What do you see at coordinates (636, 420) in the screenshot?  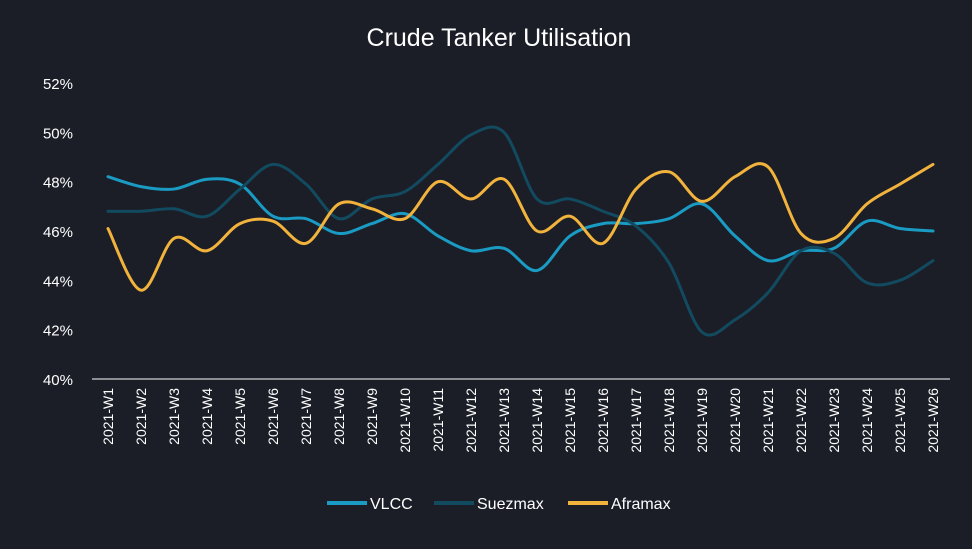 I see `x-tick-label: 2021-W17` at bounding box center [636, 420].